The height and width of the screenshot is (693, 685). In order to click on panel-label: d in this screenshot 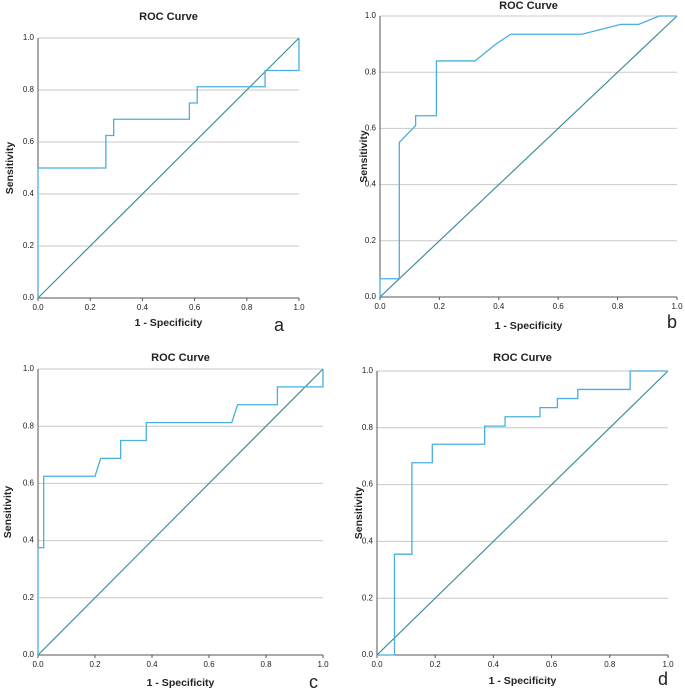, I will do `click(663, 679)`.